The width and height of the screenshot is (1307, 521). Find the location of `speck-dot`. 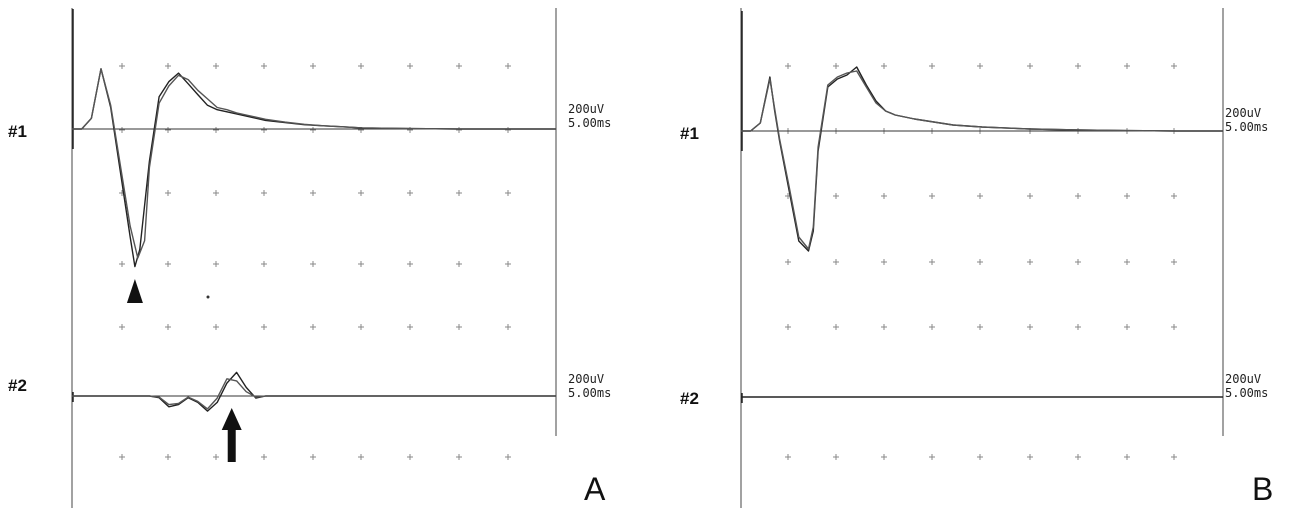

speck-dot is located at coordinates (208, 297).